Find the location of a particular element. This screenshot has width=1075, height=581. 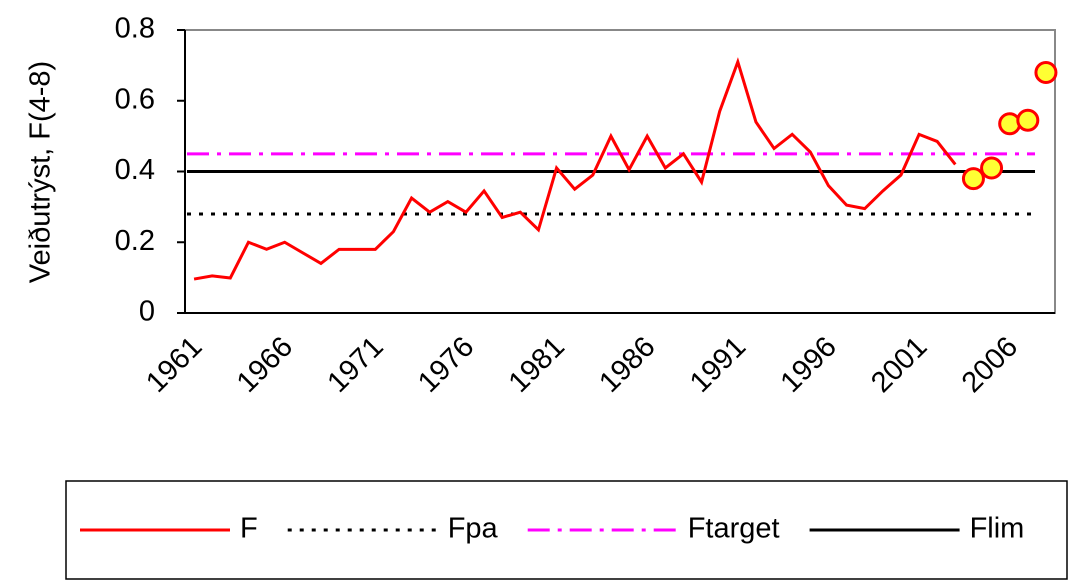

y-tick-label: 0 is located at coordinates (147, 312).